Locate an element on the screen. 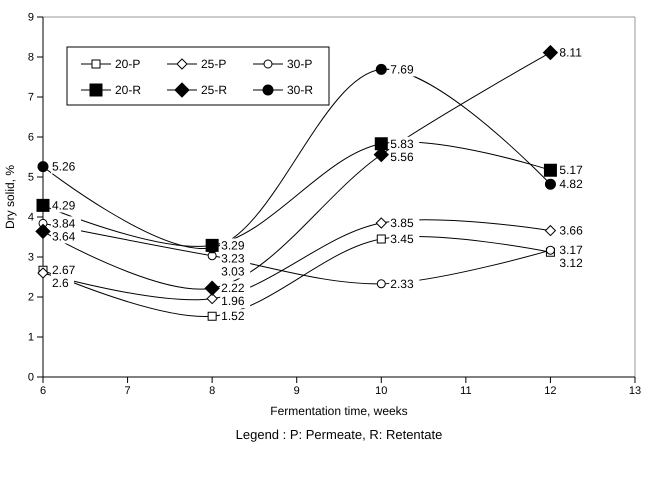 Image resolution: width=670 pixels, height=493 pixels. y-tick-label: 8 is located at coordinates (31, 58).